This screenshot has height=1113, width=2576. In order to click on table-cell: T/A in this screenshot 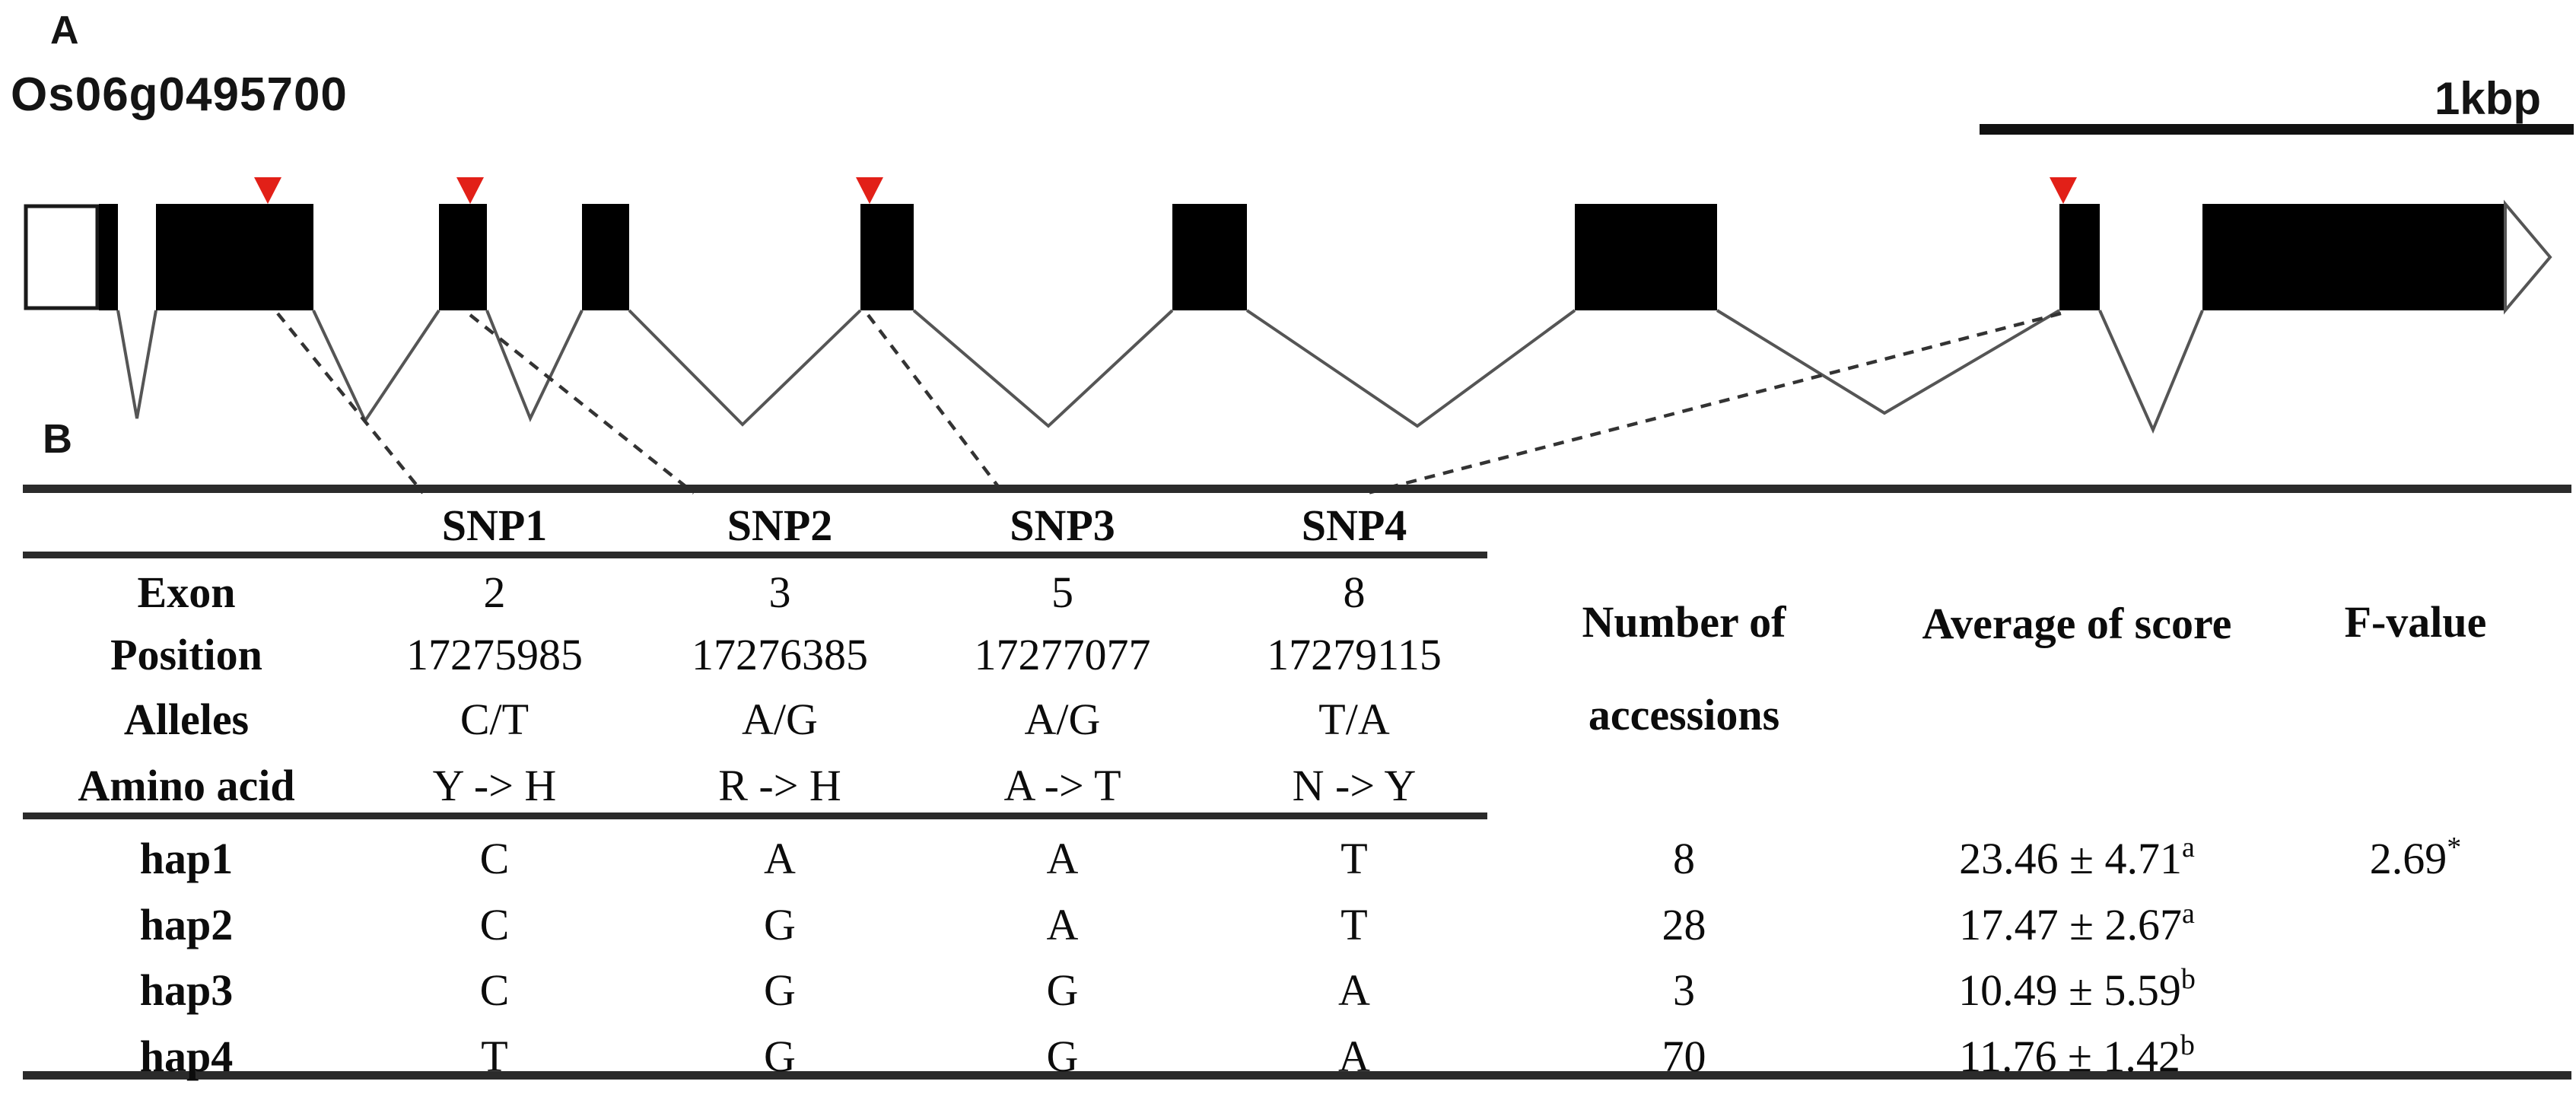, I will do `click(1354, 719)`.